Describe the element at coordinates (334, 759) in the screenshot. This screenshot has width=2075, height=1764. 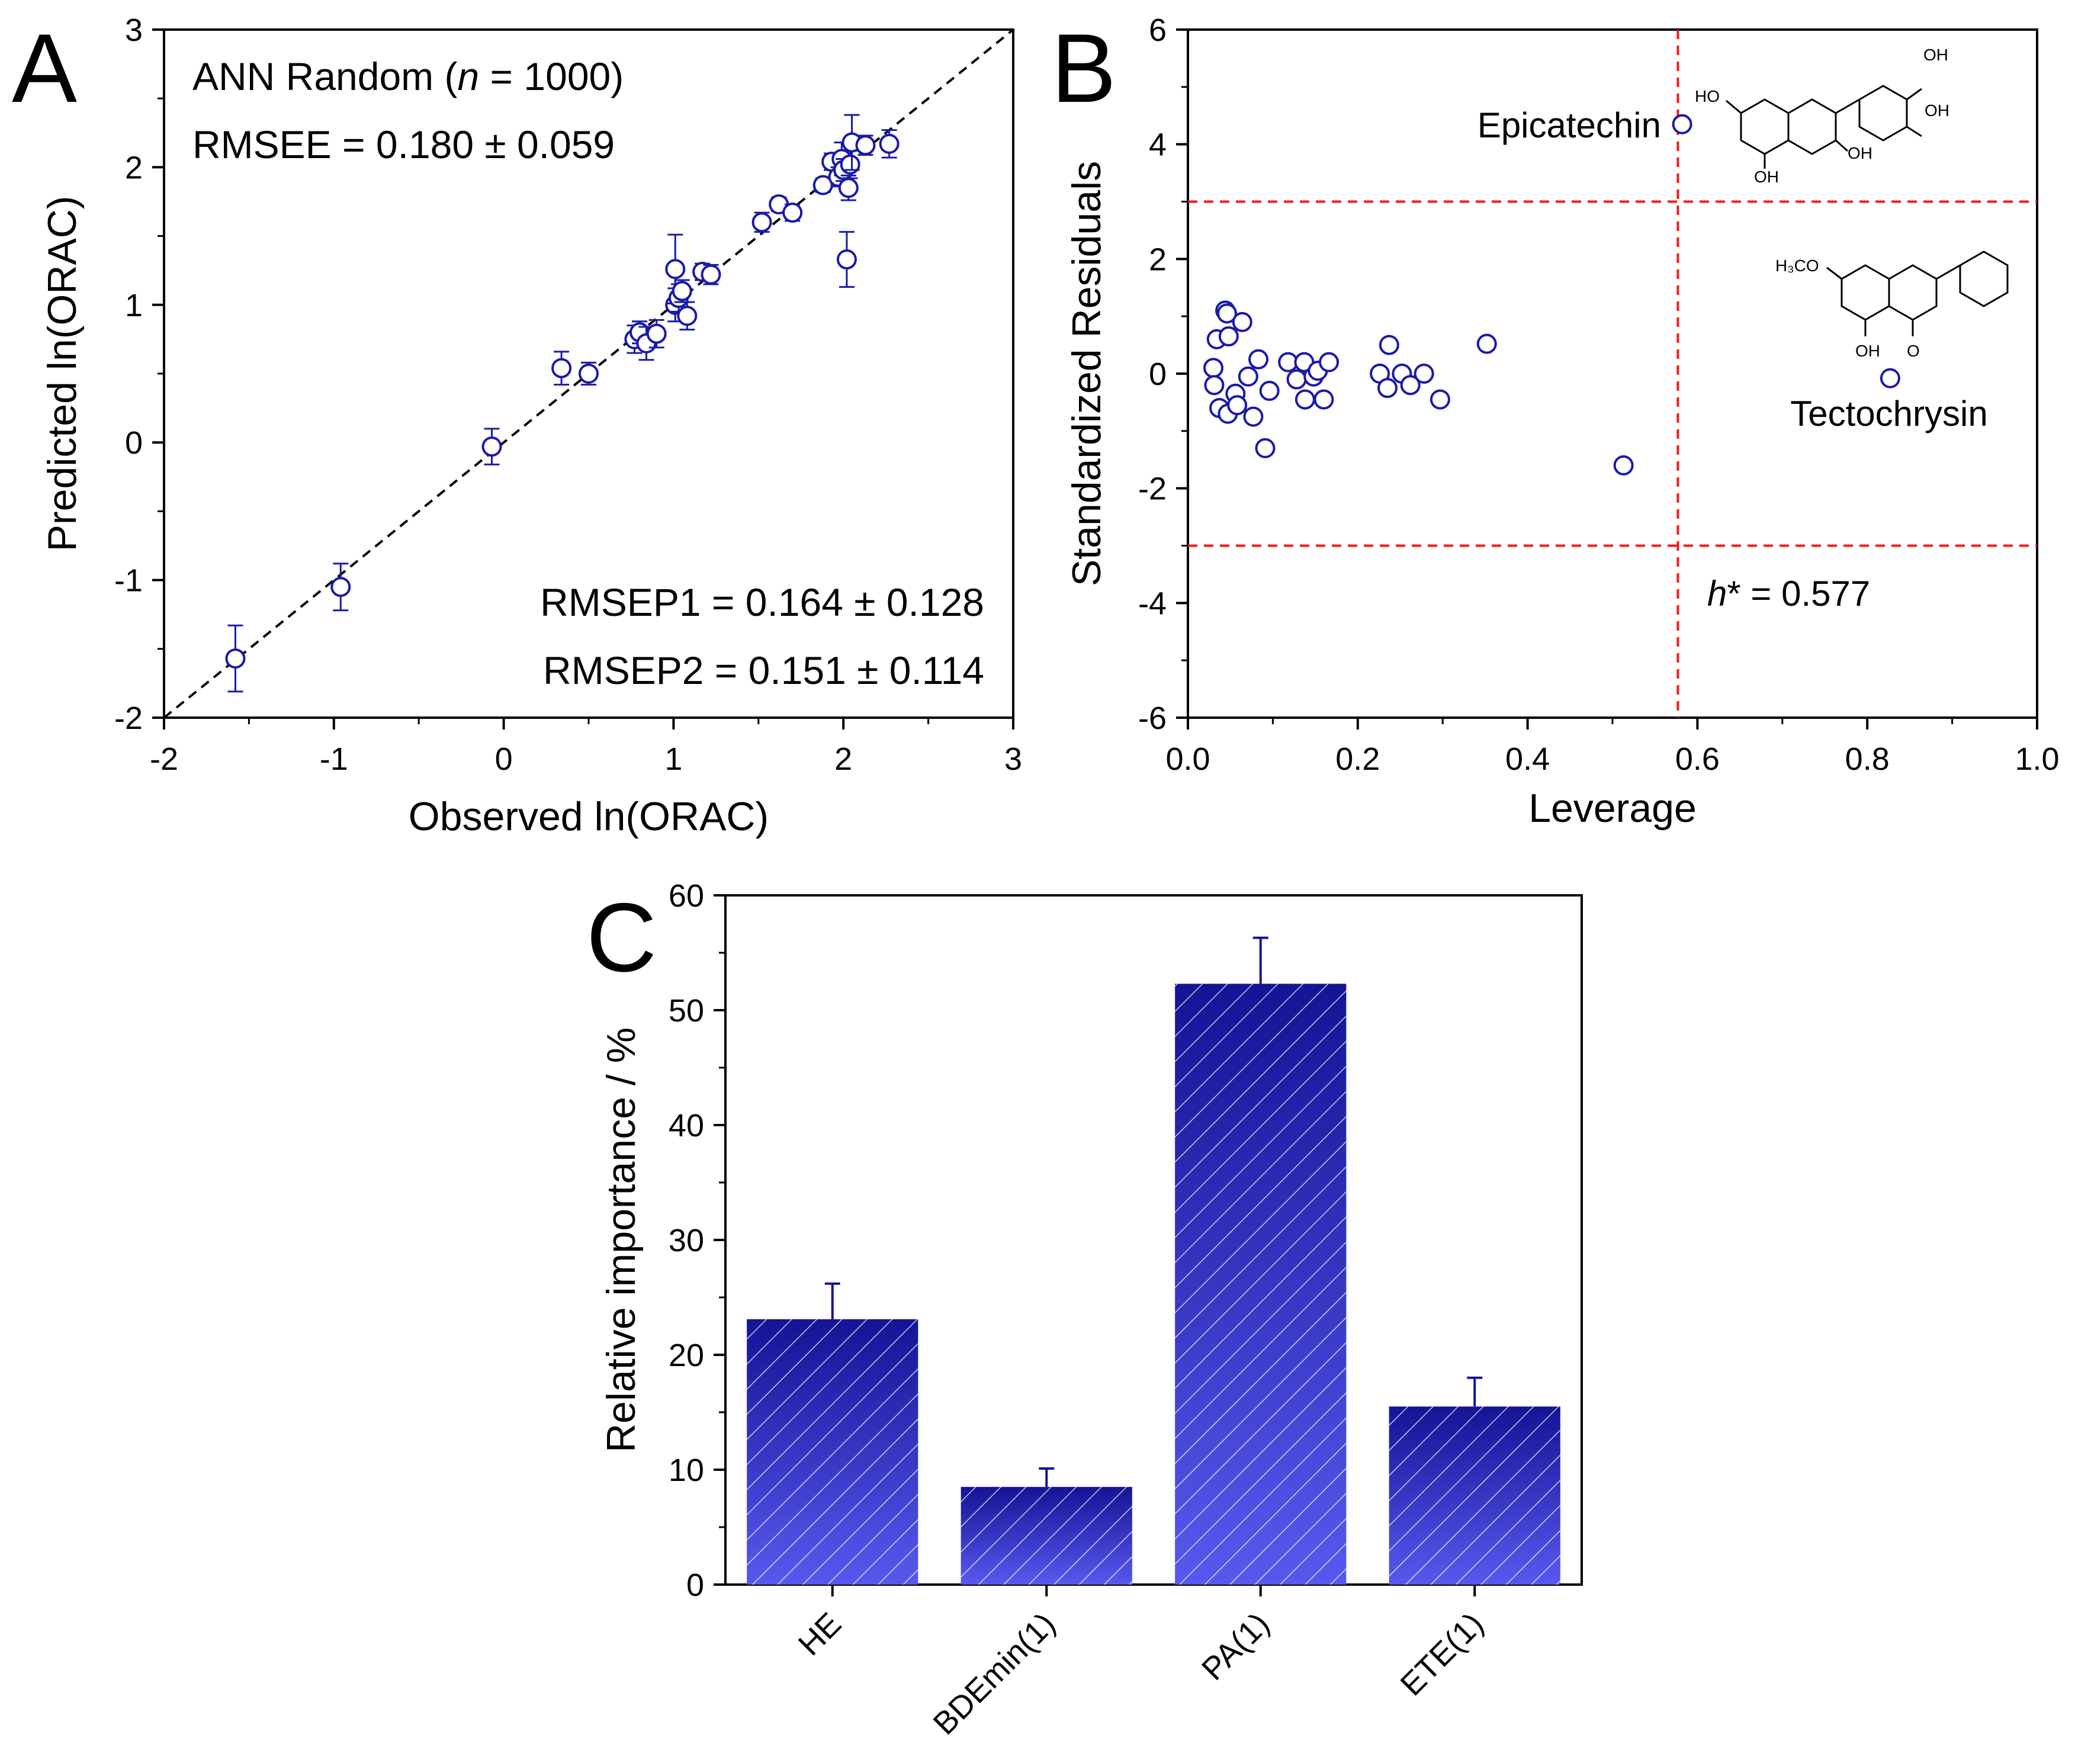
I see `a-xtick-label: -1` at that location.